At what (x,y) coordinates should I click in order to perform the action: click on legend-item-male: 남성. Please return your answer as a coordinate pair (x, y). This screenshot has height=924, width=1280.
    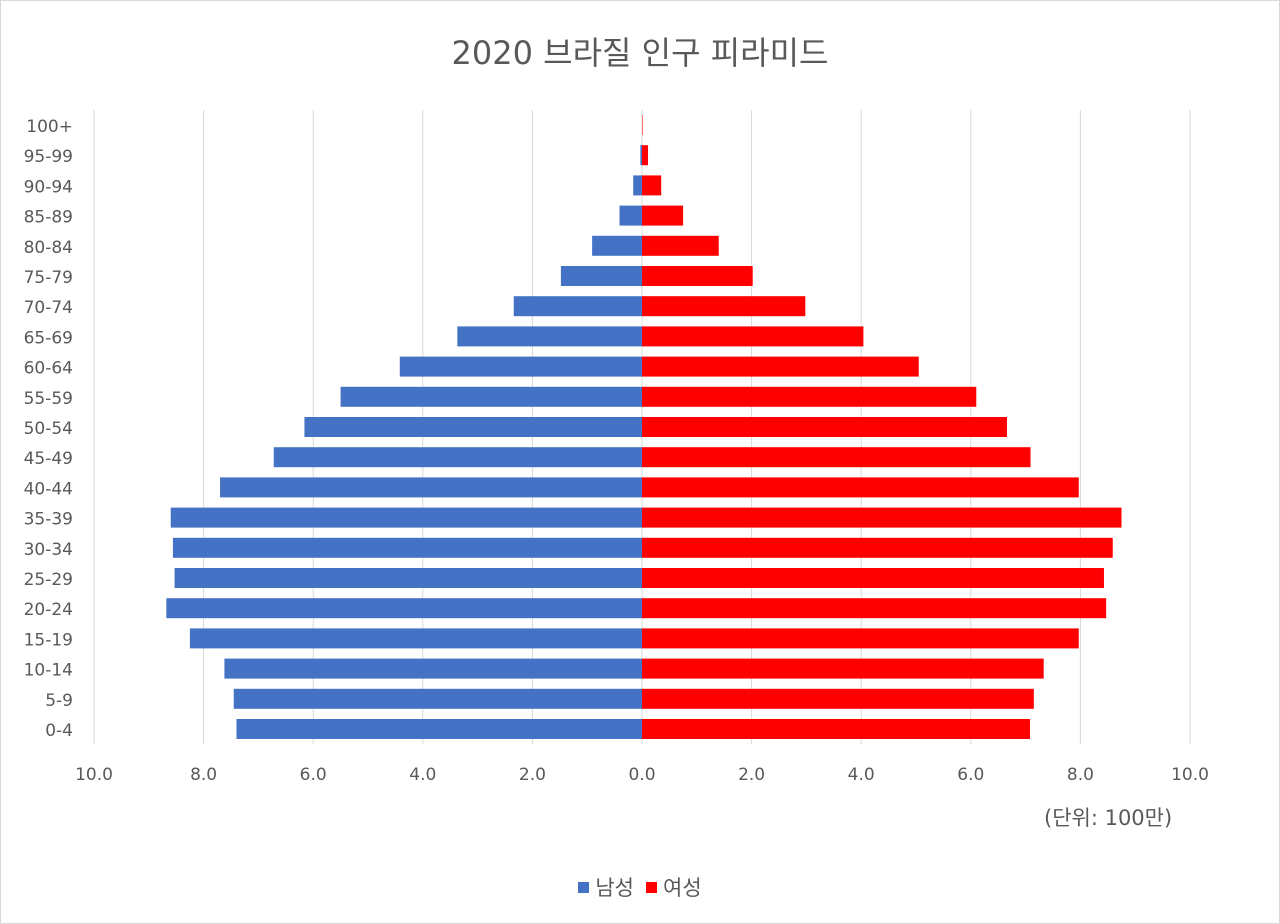
    Looking at the image, I should click on (606, 887).